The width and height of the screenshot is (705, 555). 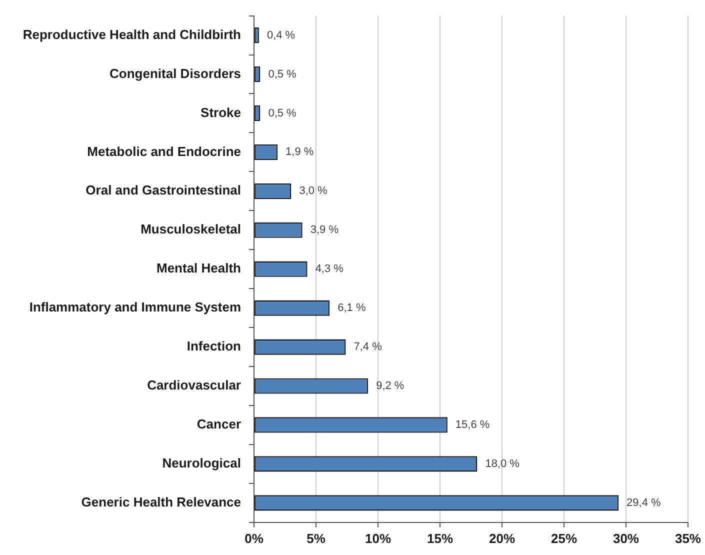 What do you see at coordinates (300, 152) in the screenshot?
I see `data-label: 1,9 %` at bounding box center [300, 152].